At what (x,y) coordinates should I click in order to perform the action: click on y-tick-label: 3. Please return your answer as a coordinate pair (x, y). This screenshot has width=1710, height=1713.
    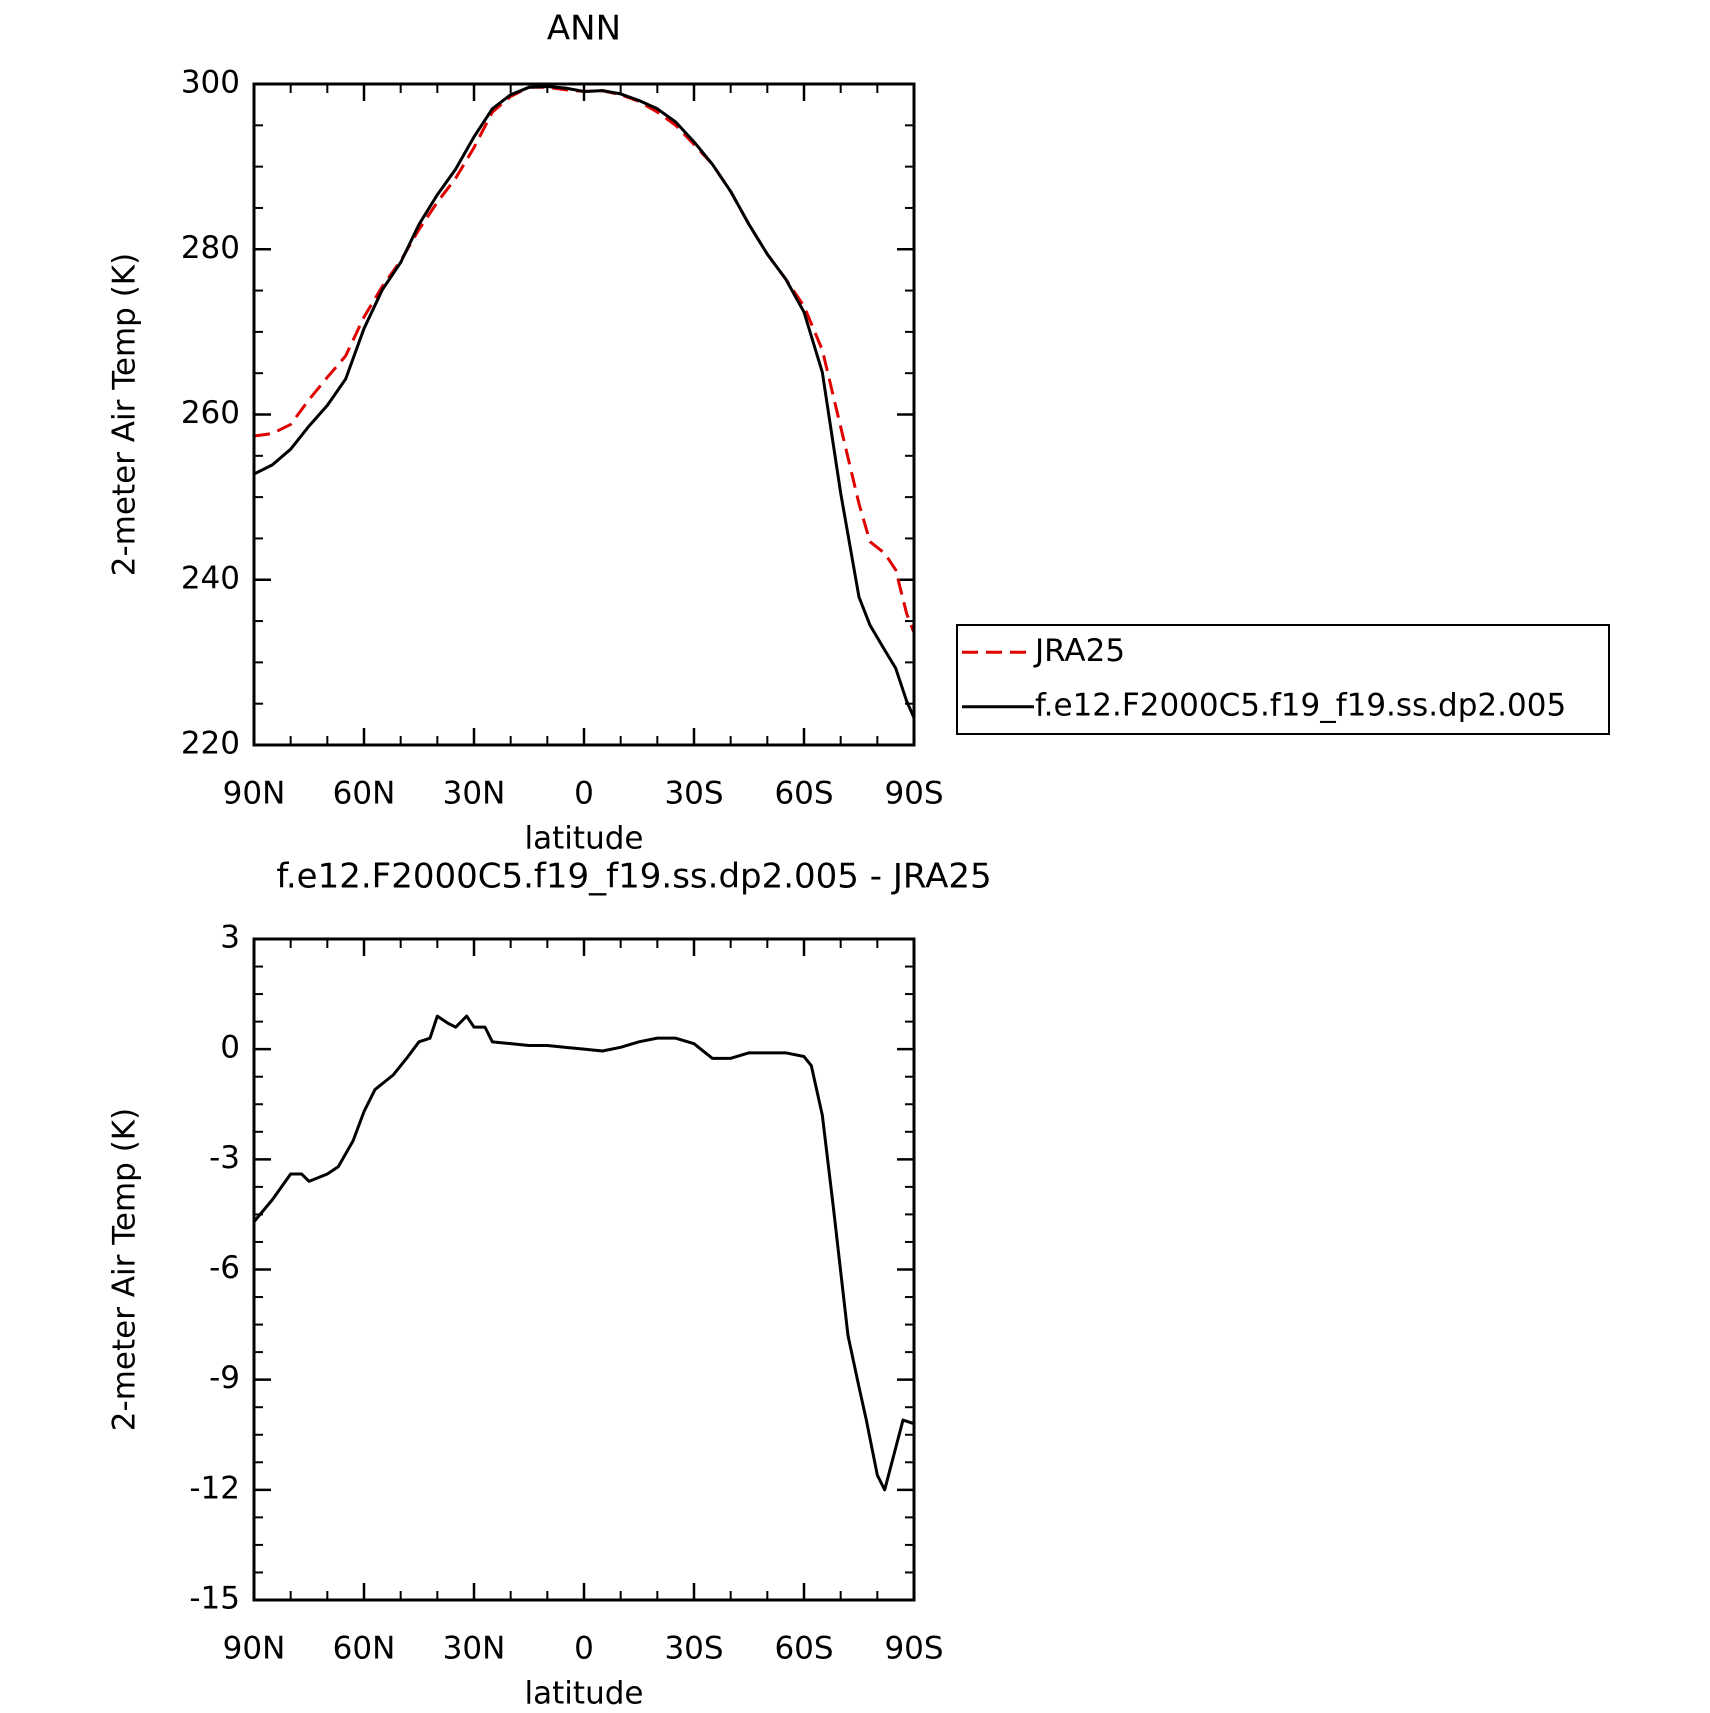
    Looking at the image, I should click on (230, 938).